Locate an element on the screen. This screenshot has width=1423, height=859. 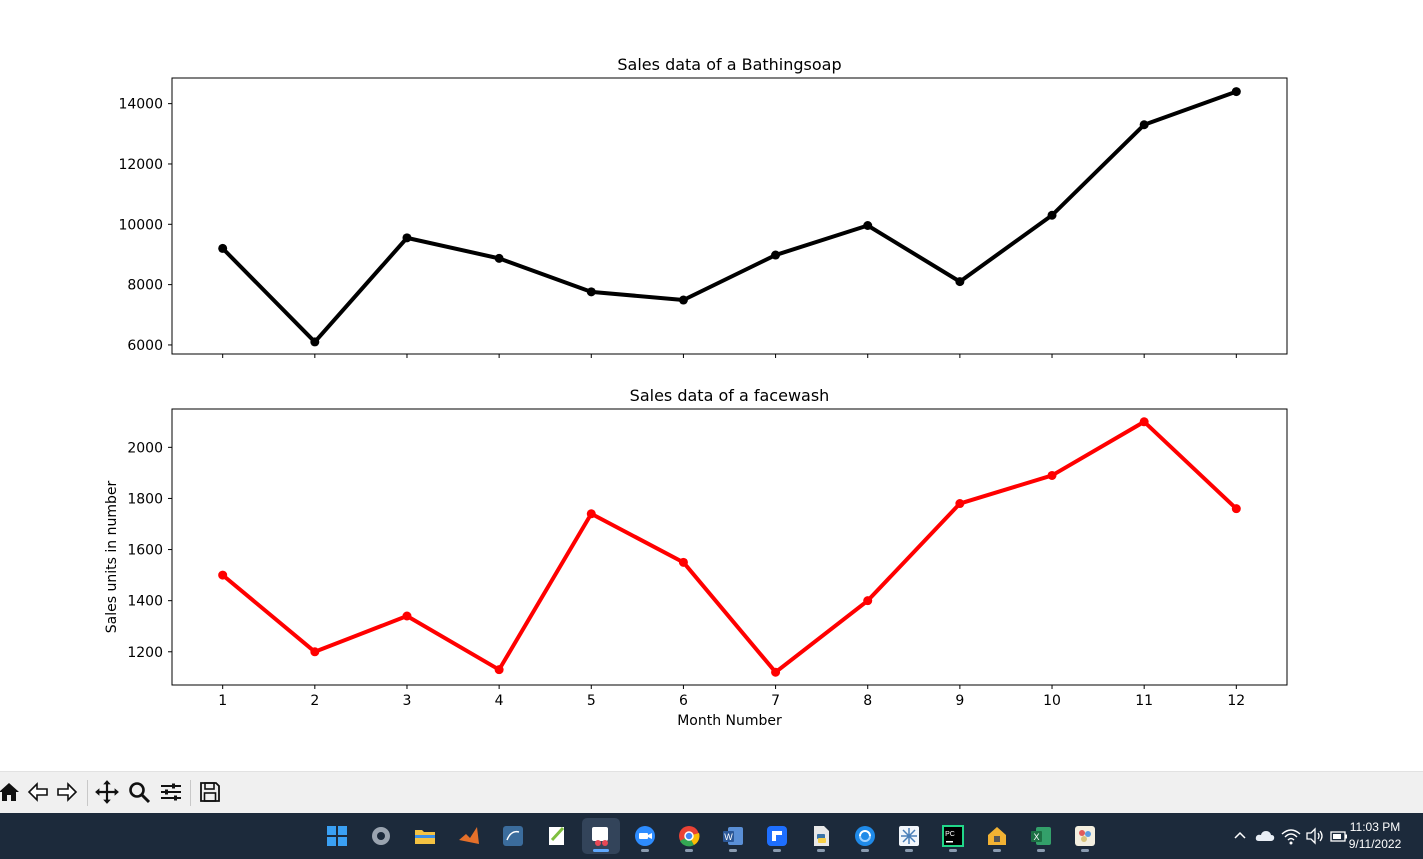
taskbar-app-windows-start is located at coordinates (337, 836).